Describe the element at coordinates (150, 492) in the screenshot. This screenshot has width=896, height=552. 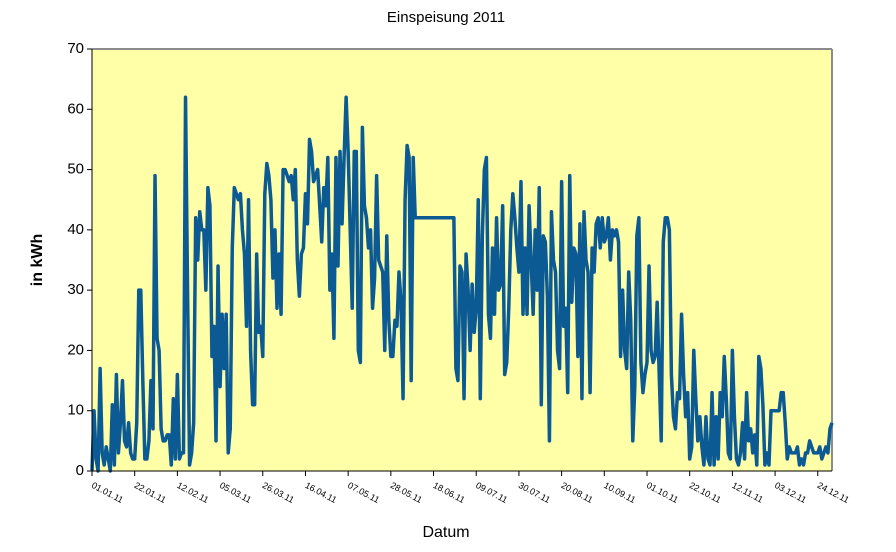
I see `x-tick-label: 22.01.11` at that location.